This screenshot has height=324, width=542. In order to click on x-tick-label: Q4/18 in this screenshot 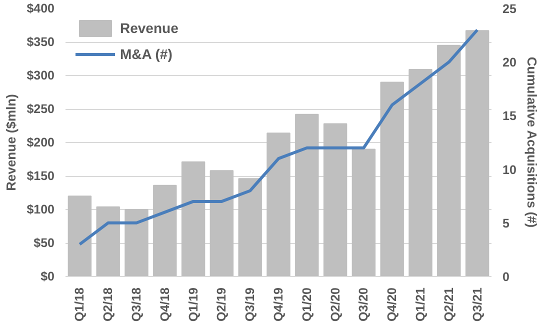, I will do `click(165, 304)`.